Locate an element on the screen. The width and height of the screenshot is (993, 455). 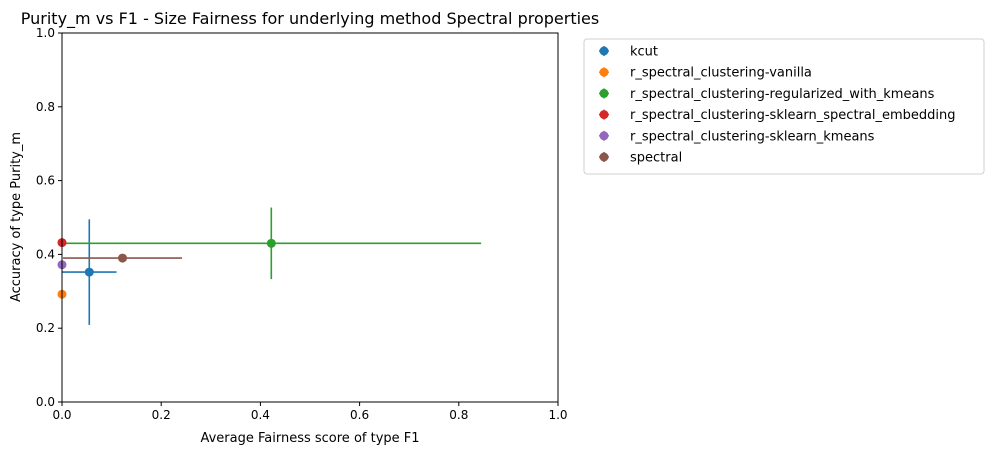
series-kcut is located at coordinates (89, 272).